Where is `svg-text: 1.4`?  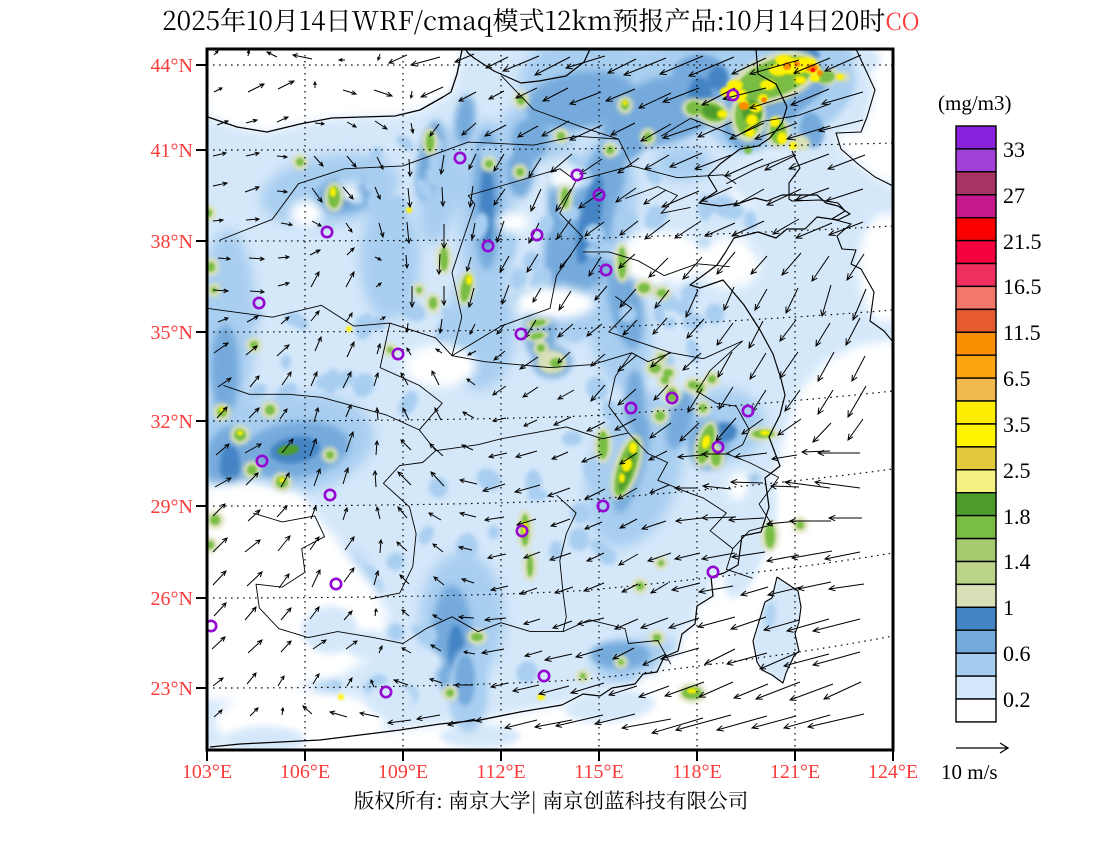 svg-text: 1.4 is located at coordinates (1017, 561).